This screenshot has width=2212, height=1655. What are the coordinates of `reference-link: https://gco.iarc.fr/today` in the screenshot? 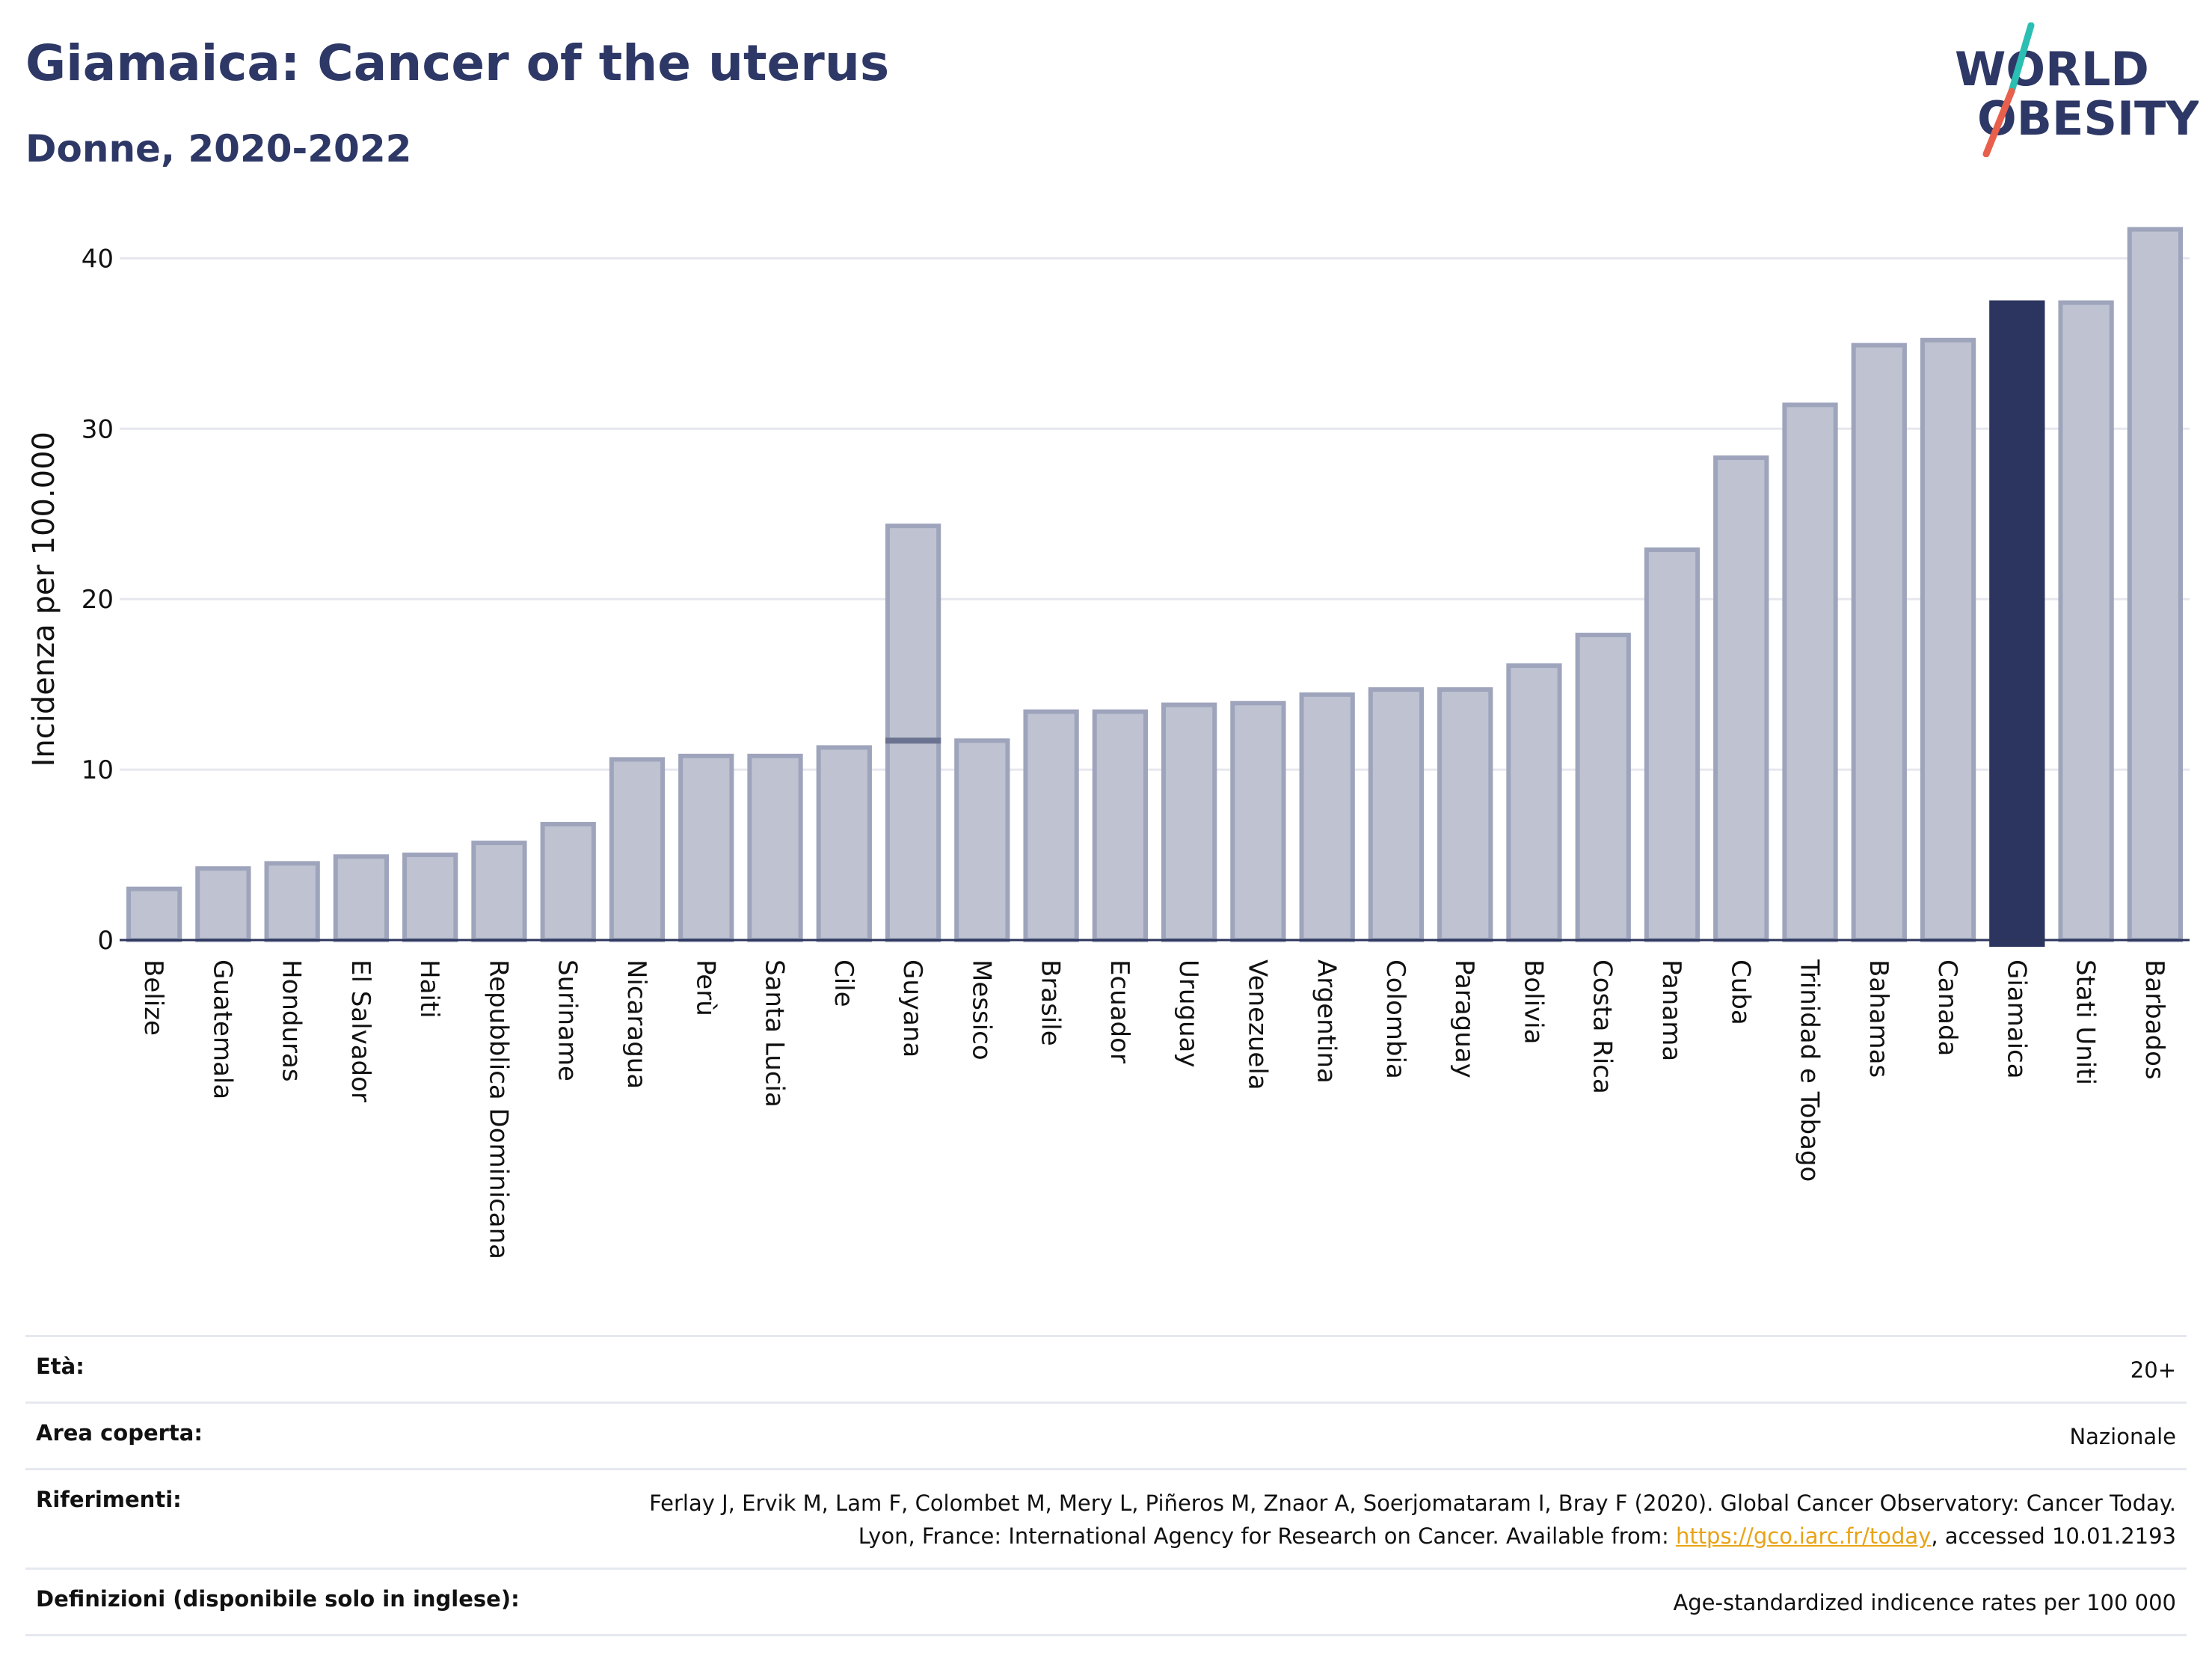 It's located at (1803, 1536).